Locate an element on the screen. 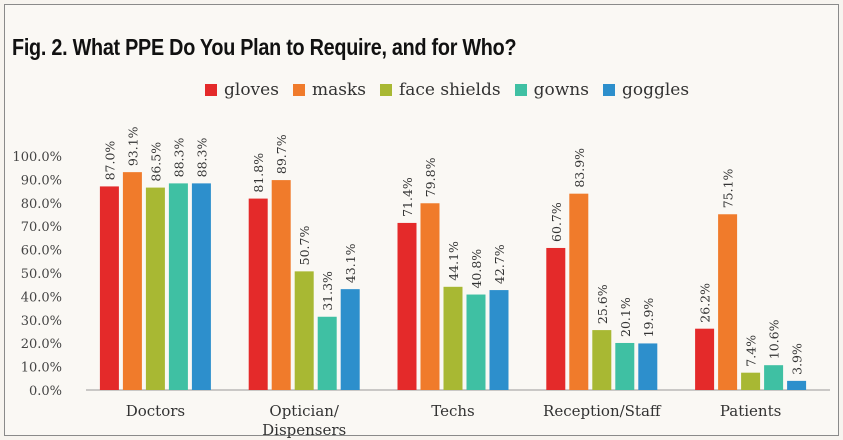 This screenshot has height=440, width=843. x-tick-label: Optician/ is located at coordinates (304, 411).